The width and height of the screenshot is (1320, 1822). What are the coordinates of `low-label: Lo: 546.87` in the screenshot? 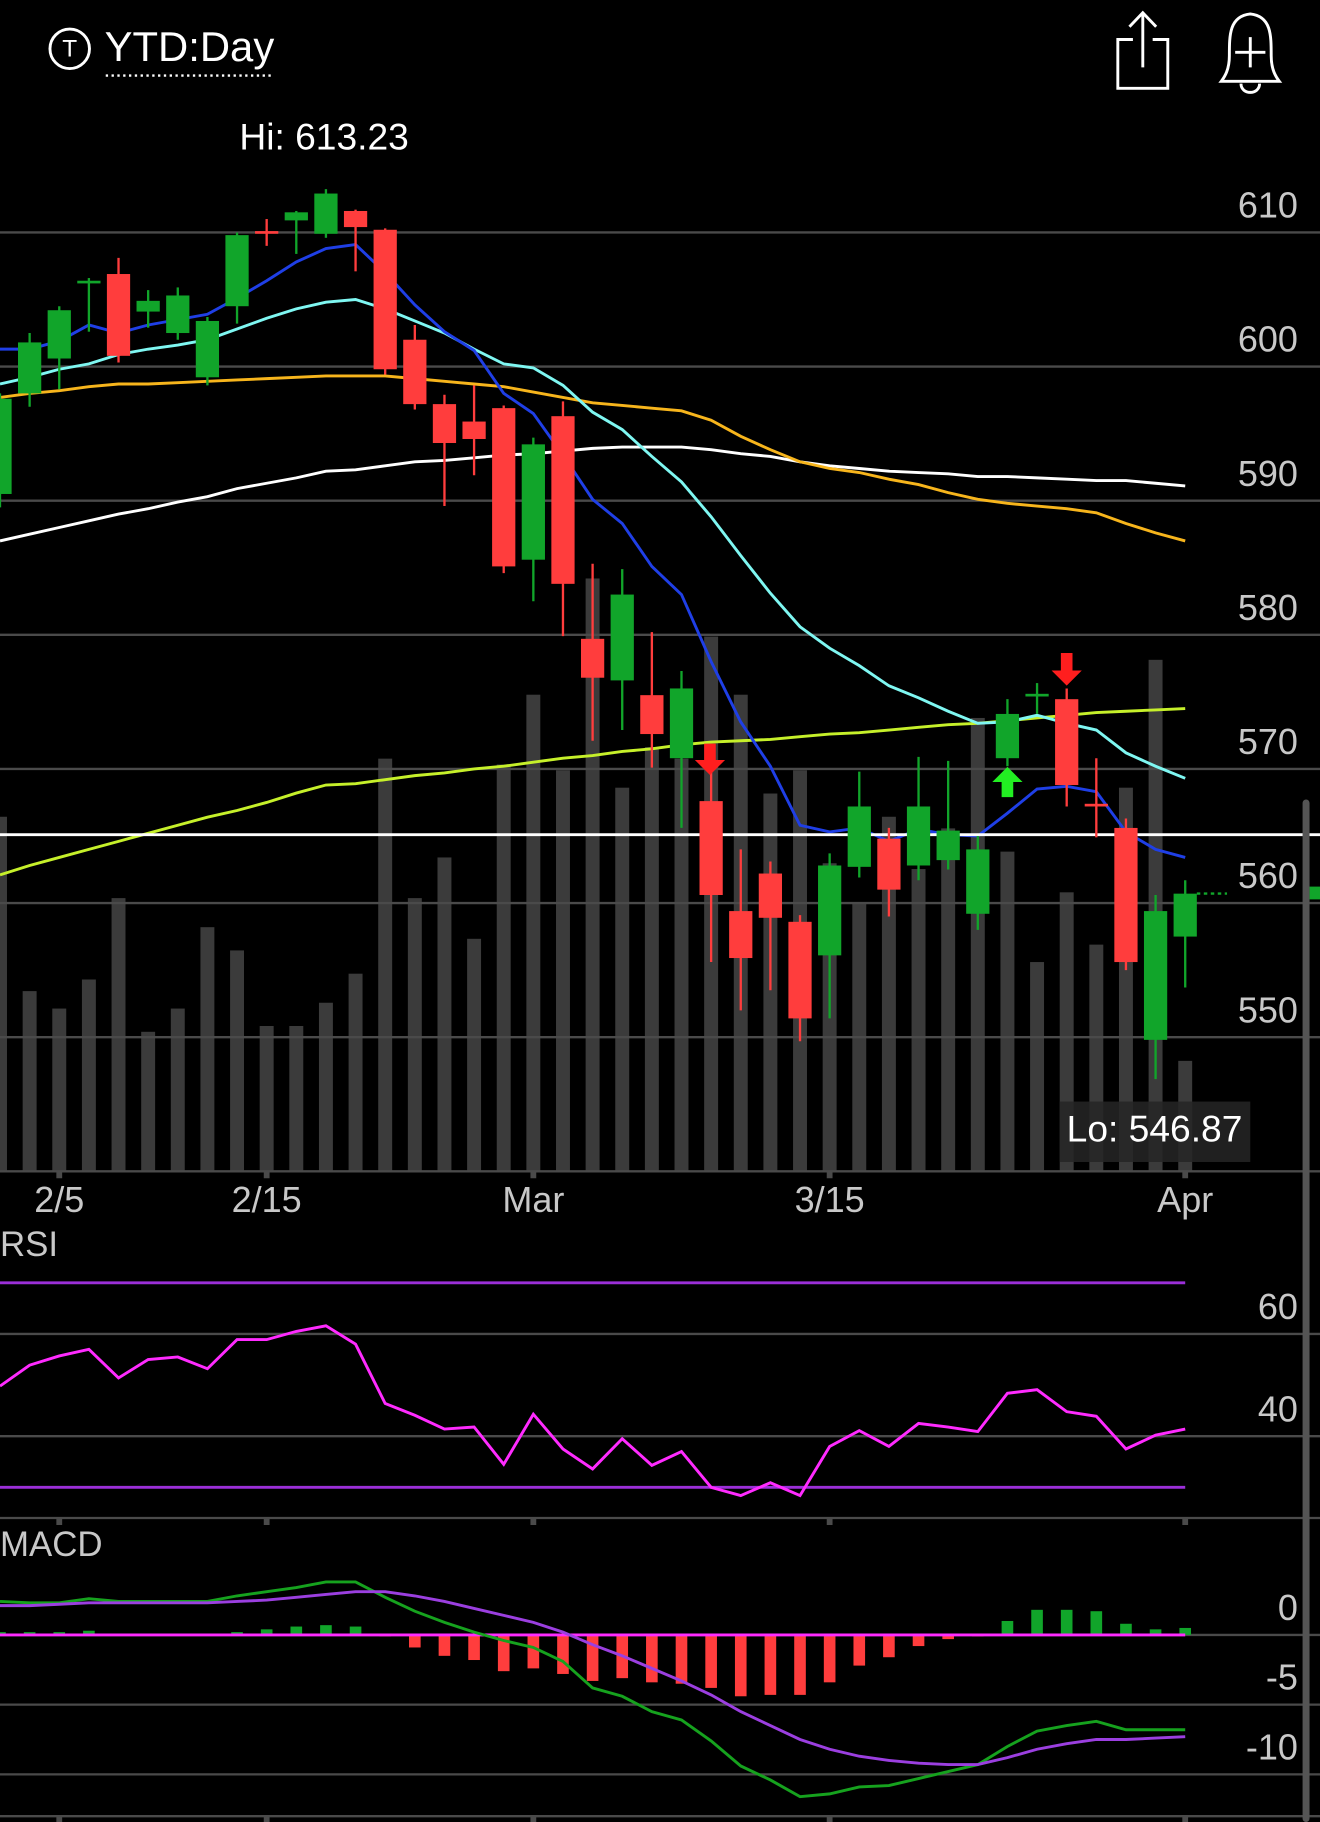 It's located at (1155, 1129).